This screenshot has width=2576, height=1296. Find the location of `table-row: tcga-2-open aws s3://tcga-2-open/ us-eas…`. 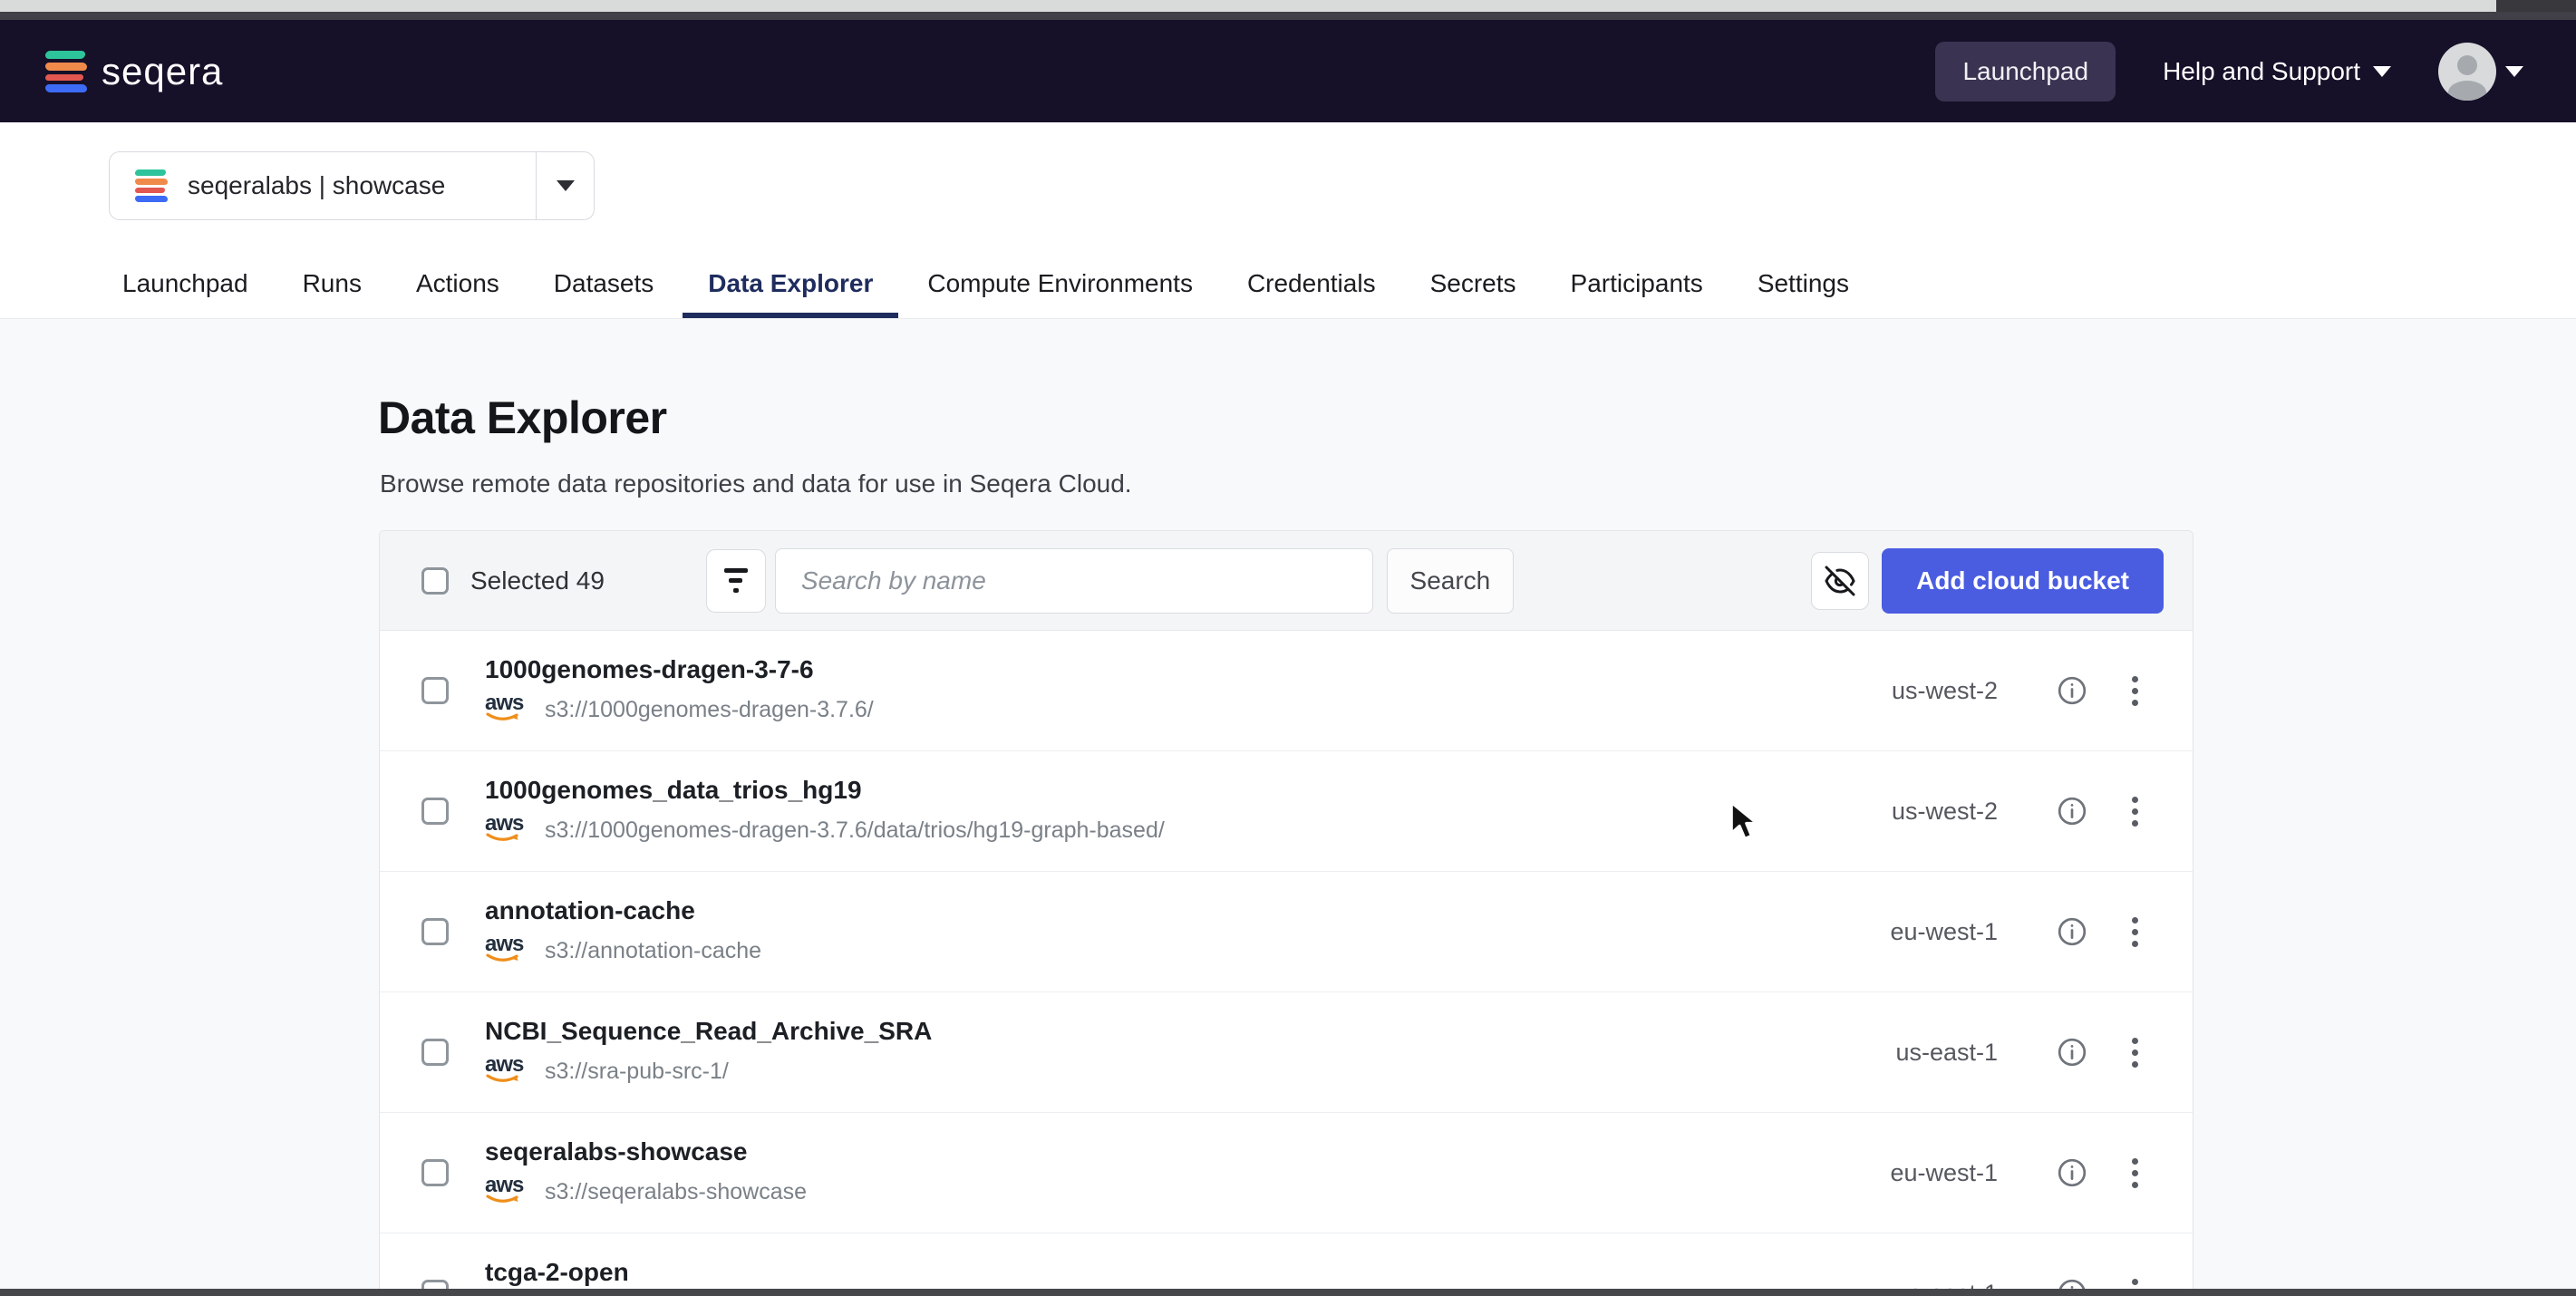

table-row: tcga-2-open aws s3://tcga-2-open/ us-eas… is located at coordinates (1286, 1261).